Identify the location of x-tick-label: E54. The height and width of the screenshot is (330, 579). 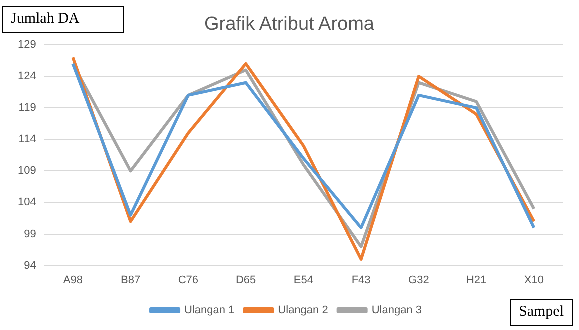
(304, 280).